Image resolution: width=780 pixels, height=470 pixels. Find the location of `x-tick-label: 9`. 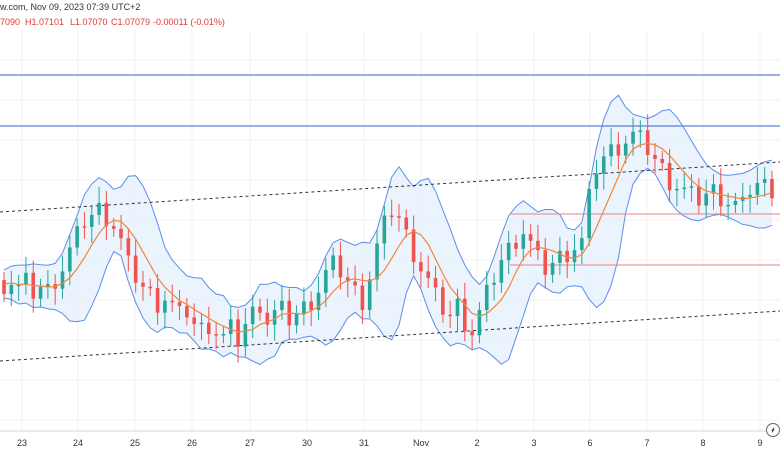

x-tick-label: 9 is located at coordinates (759, 443).